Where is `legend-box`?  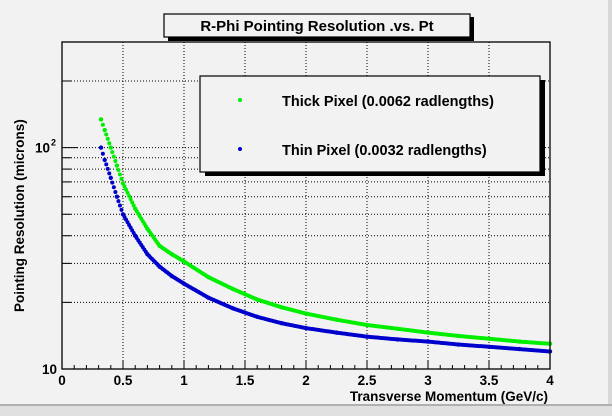
legend-box is located at coordinates (370, 124).